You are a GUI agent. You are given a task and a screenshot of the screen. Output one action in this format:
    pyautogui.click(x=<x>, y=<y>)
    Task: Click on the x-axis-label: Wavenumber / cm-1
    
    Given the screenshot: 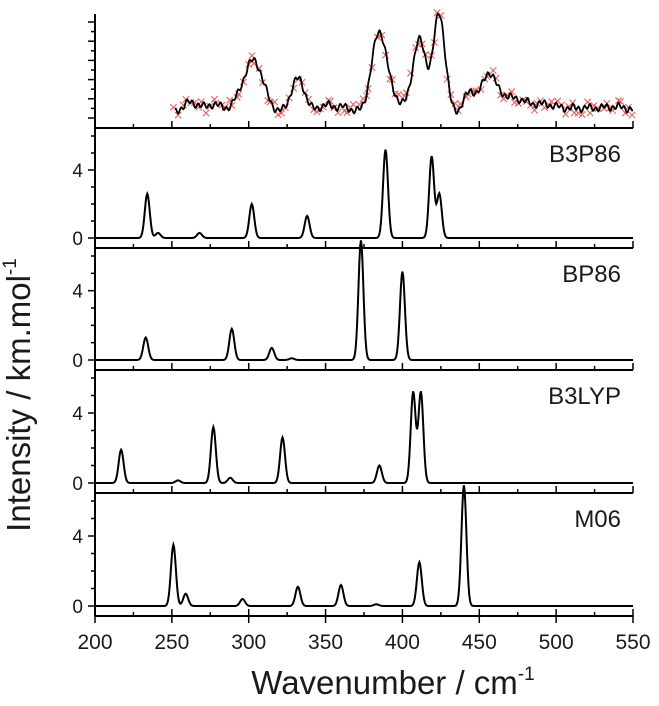 What is the action you would take?
    pyautogui.click(x=392, y=682)
    